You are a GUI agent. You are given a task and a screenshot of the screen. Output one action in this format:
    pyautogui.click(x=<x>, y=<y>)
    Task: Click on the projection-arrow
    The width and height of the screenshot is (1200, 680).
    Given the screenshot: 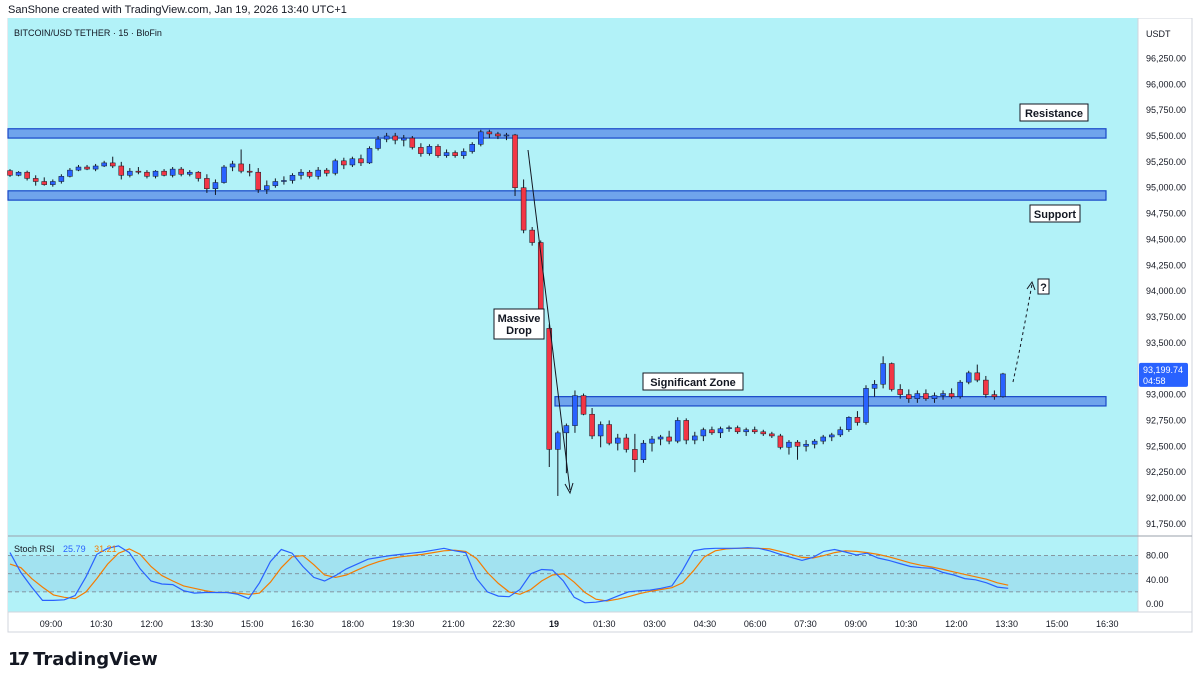 What is the action you would take?
    pyautogui.click(x=1022, y=333)
    